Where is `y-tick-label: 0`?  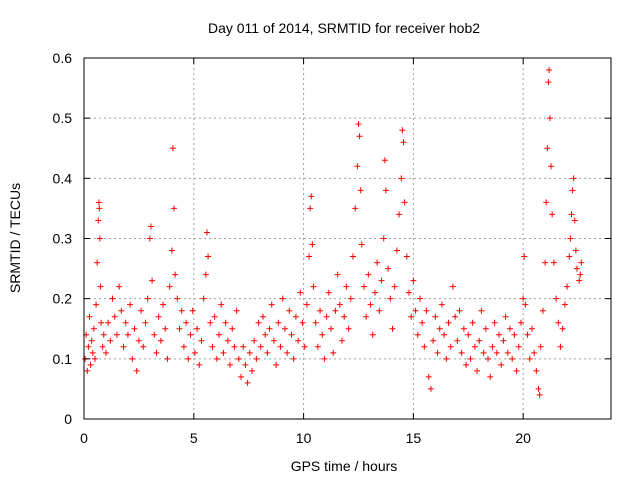
y-tick-label: 0 is located at coordinates (68, 419).